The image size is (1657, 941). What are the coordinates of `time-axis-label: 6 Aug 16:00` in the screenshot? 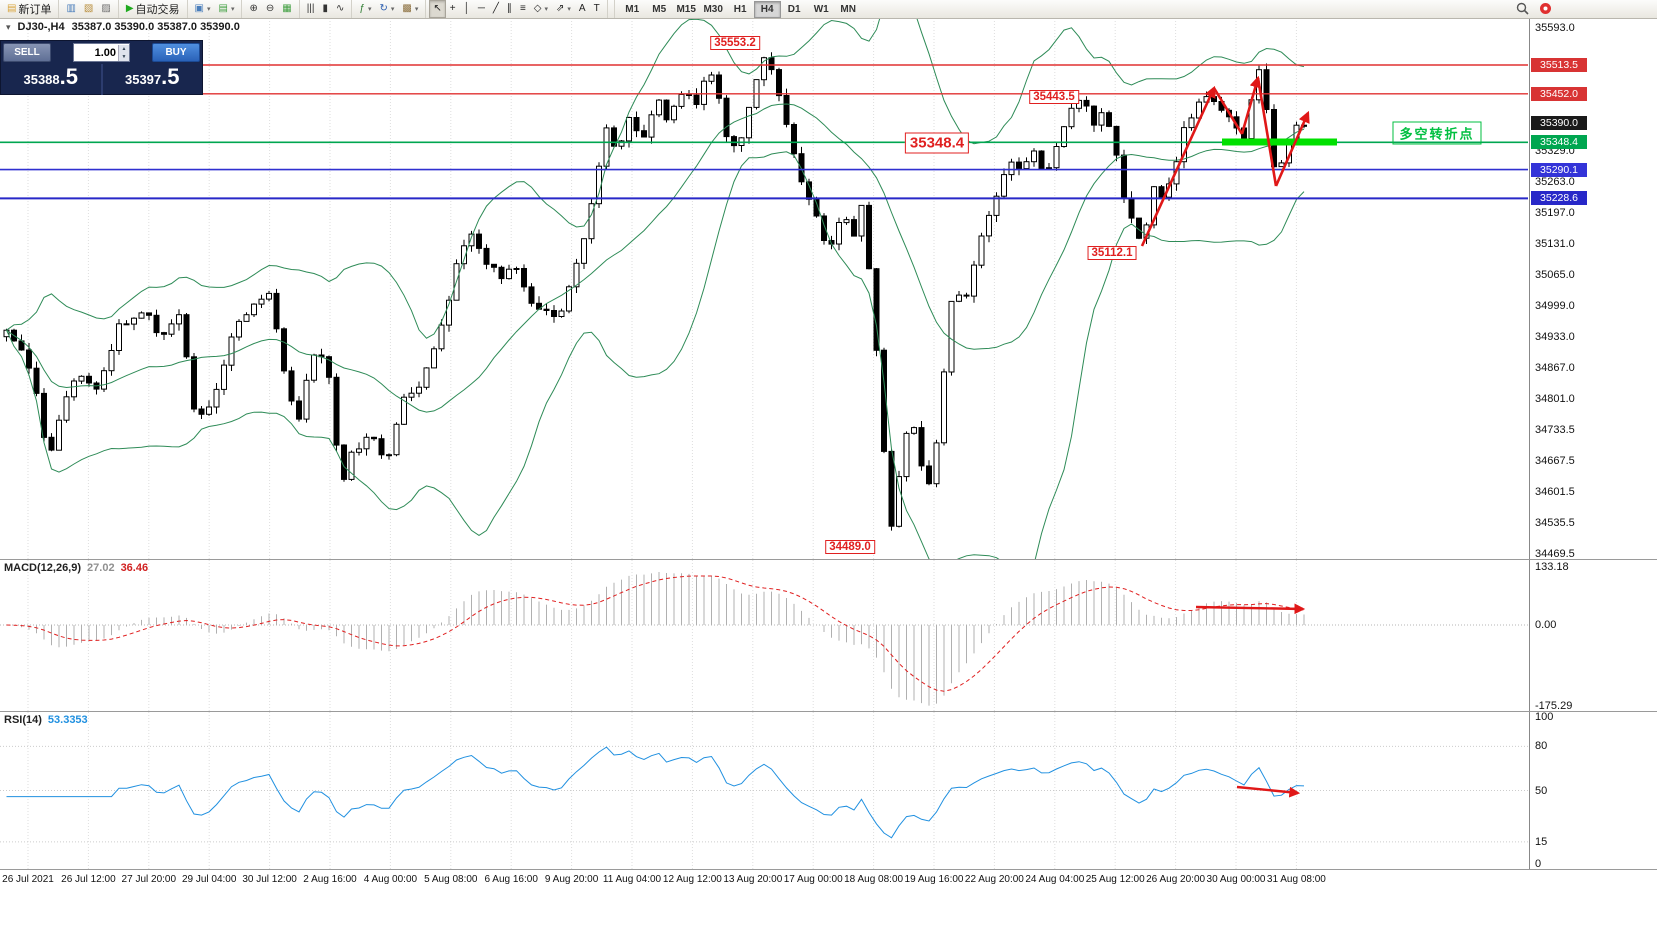 It's located at (511, 879).